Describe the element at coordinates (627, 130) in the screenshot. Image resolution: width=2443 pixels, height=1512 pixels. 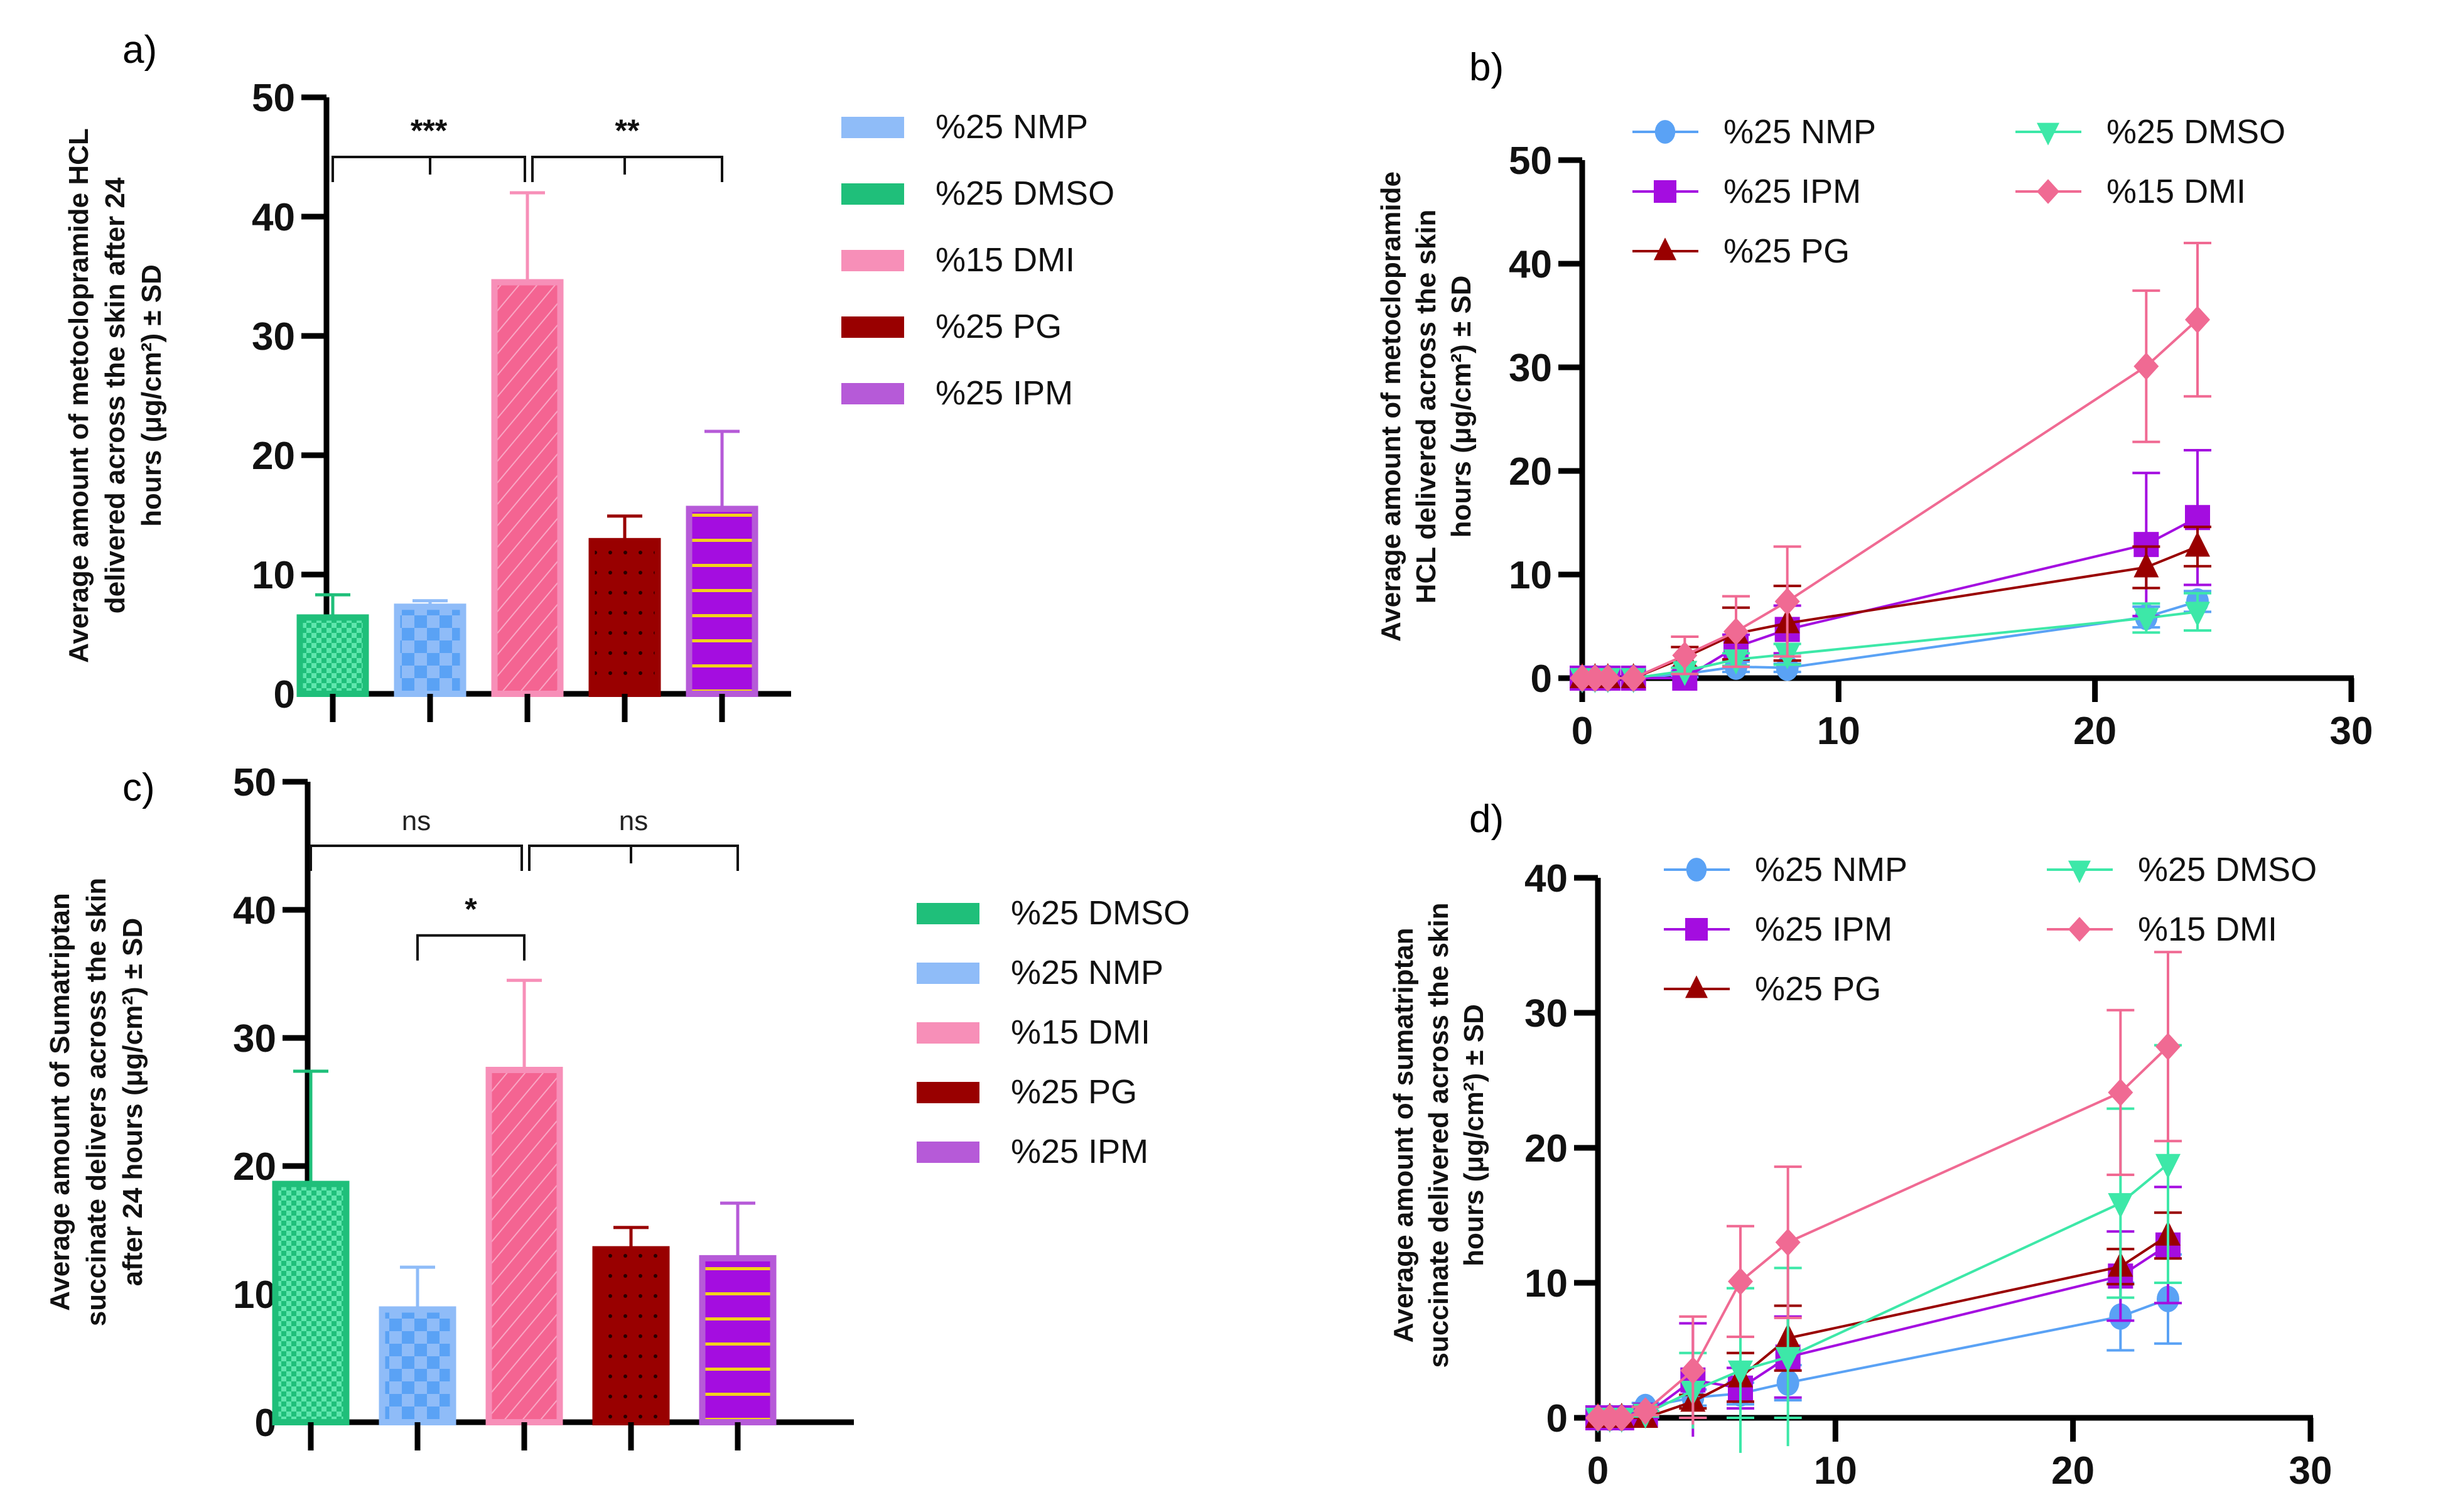
I see `significance-label: **` at that location.